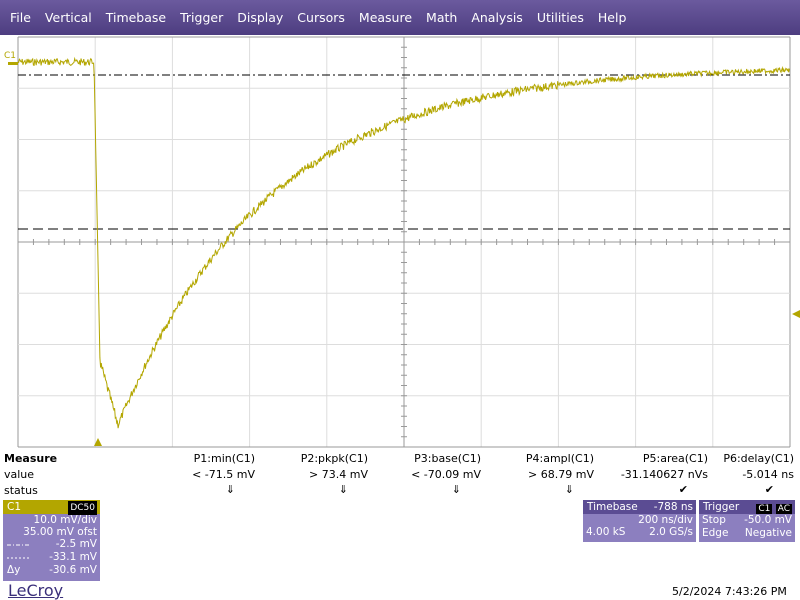 The width and height of the screenshot is (800, 600). What do you see at coordinates (783, 509) in the screenshot?
I see `trigger-coupling: AC` at bounding box center [783, 509].